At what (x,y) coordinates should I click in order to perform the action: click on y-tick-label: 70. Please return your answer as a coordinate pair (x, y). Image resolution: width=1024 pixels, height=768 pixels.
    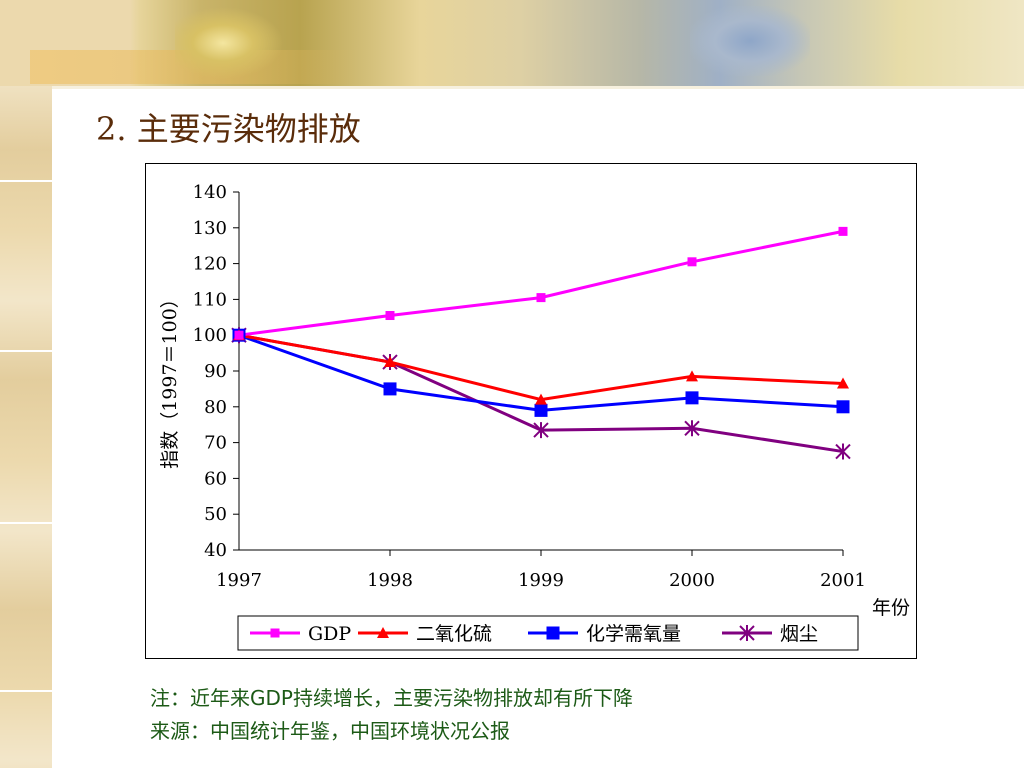
    Looking at the image, I should click on (215, 443).